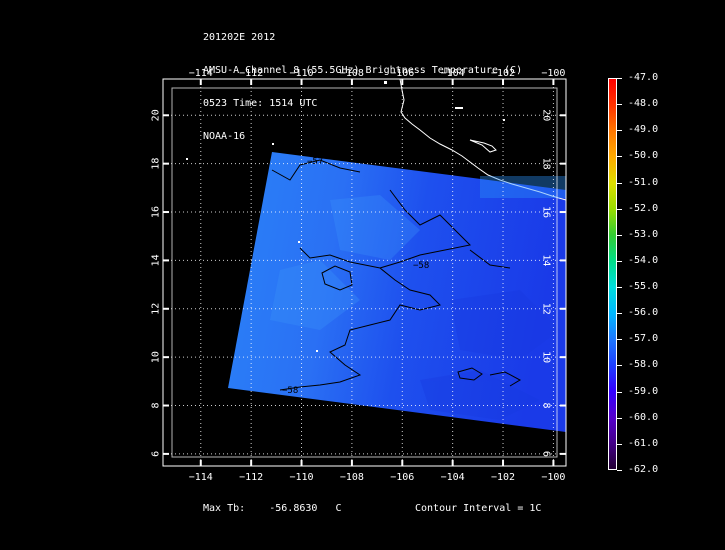 Image resolution: width=725 pixels, height=550 pixels. What do you see at coordinates (224, 136) in the screenshot?
I see `title-line-satellite: NOAA-16` at bounding box center [224, 136].